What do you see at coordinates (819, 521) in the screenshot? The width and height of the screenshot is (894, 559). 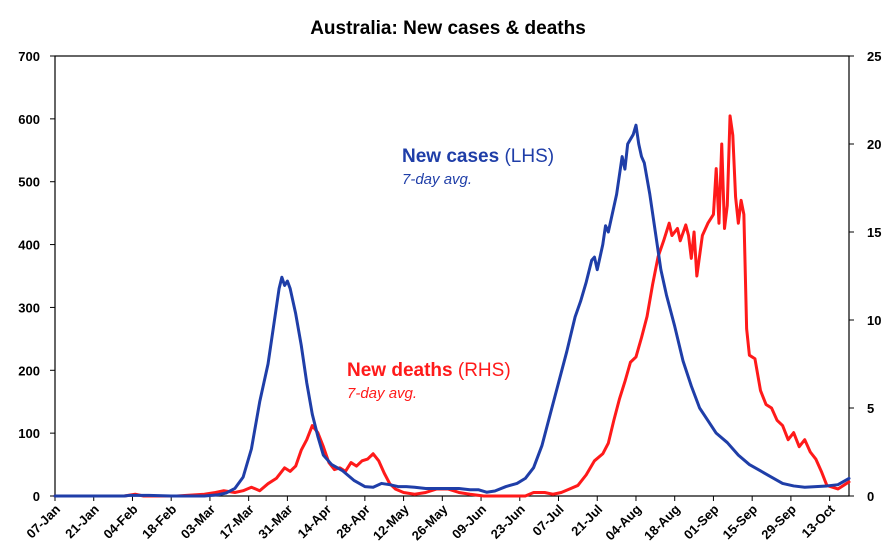 I see `x-tick-label: 13-Oct` at bounding box center [819, 521].